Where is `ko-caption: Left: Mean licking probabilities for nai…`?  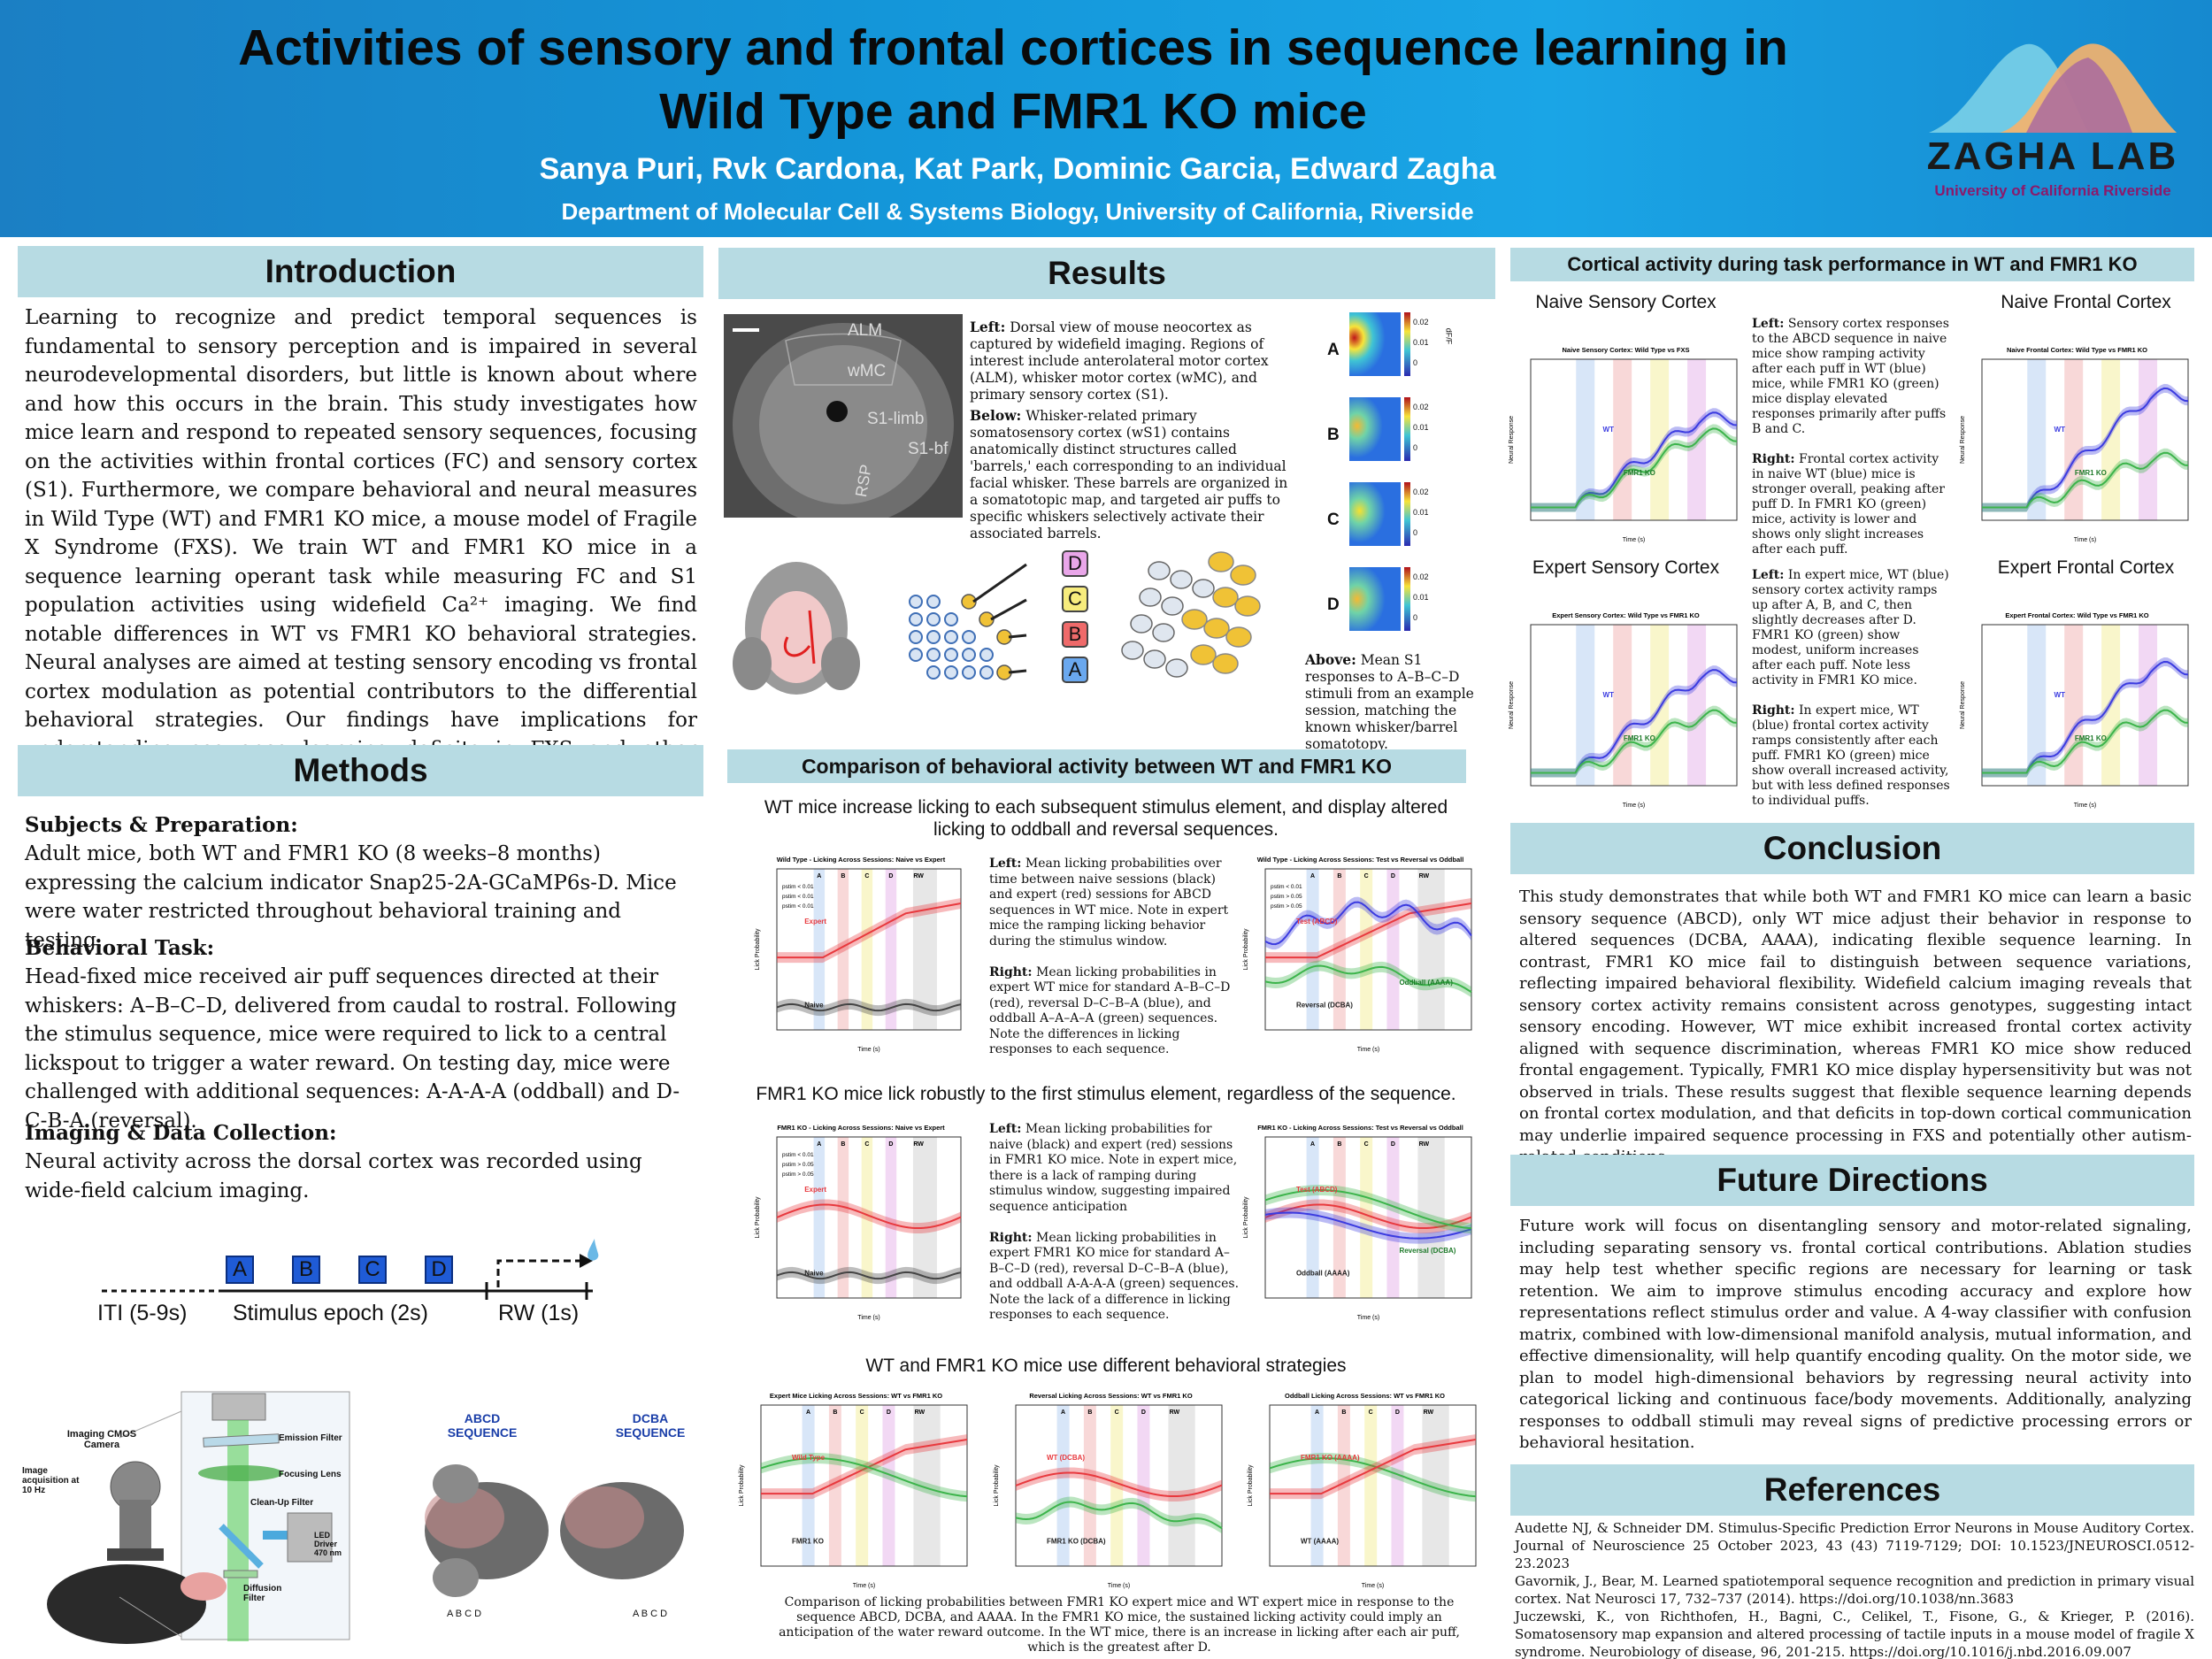
ko-caption: Left: Mean licking probabilities for nai… is located at coordinates (1115, 1223).